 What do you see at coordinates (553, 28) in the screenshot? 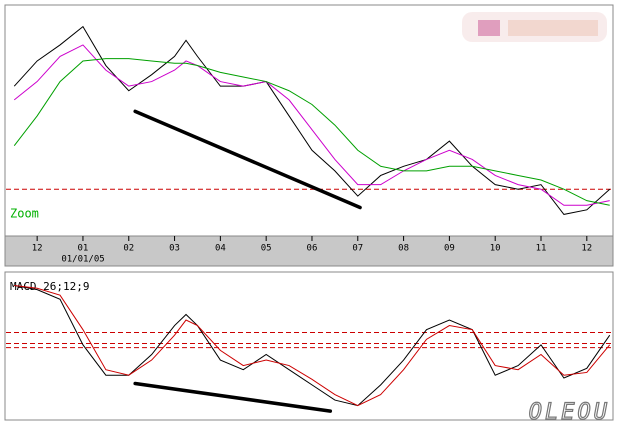
I see `logo-text` at bounding box center [553, 28].